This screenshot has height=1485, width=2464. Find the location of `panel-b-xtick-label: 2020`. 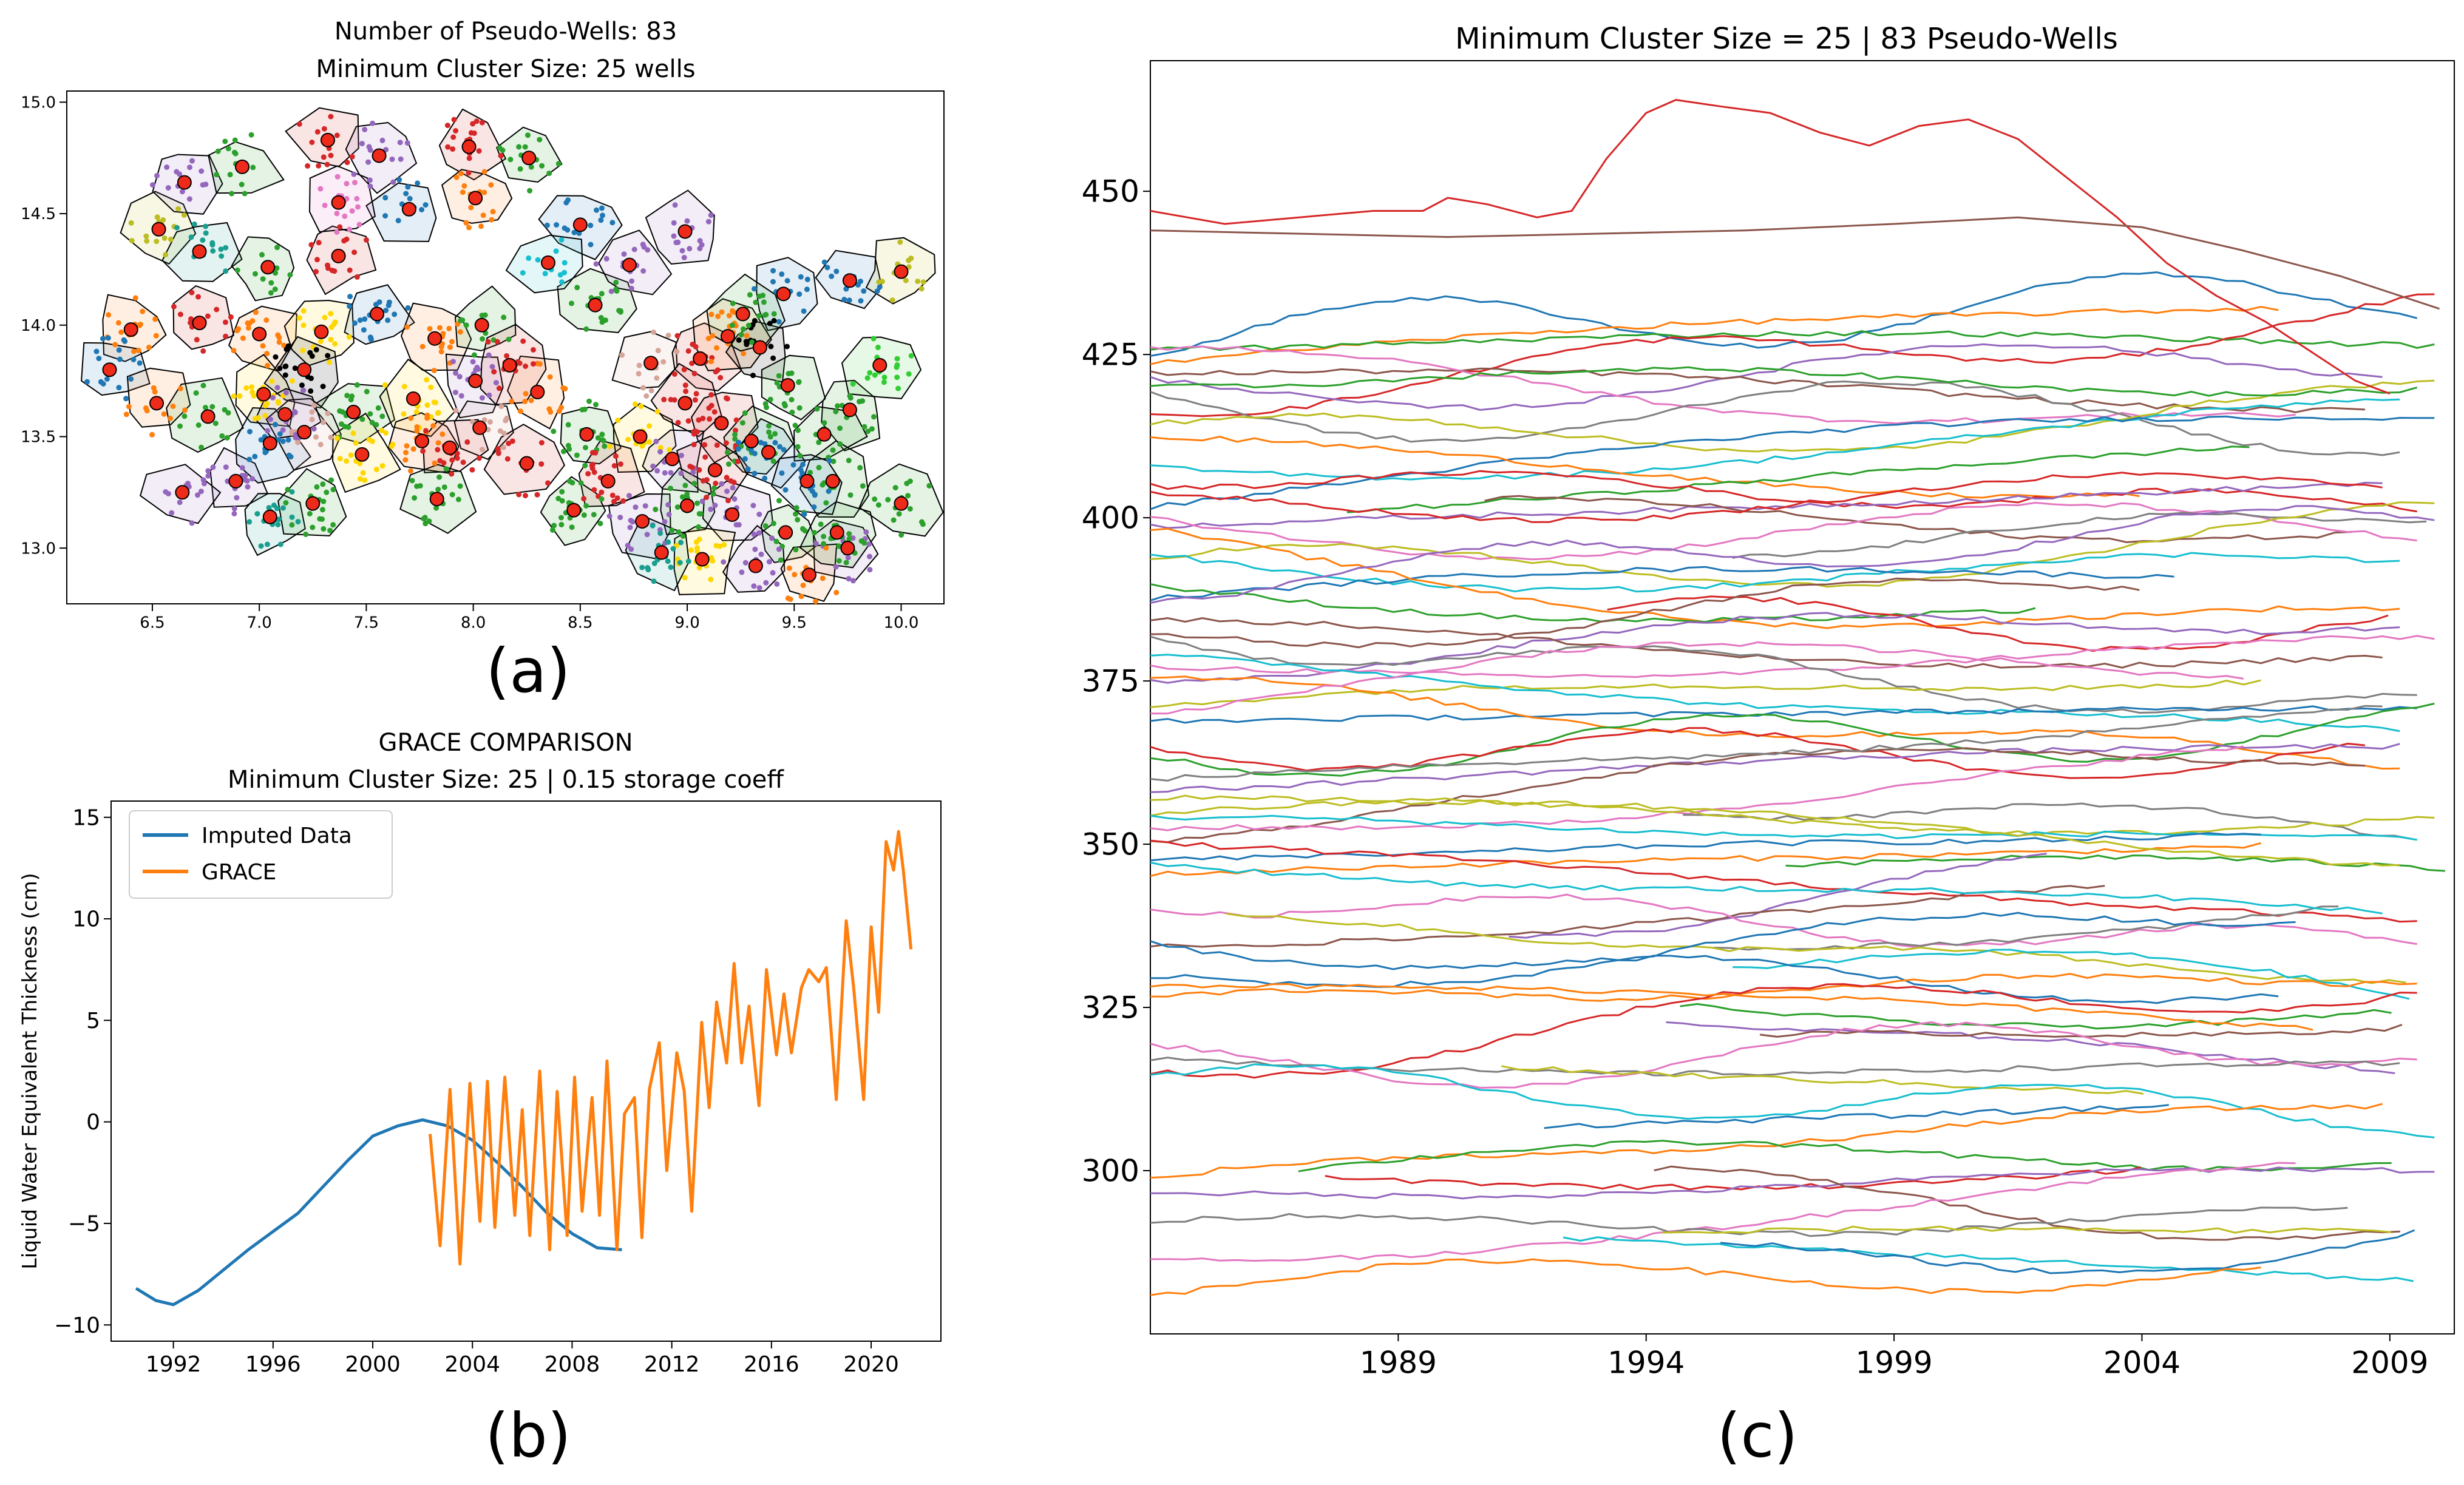

panel-b-xtick-label: 2020 is located at coordinates (871, 1364).